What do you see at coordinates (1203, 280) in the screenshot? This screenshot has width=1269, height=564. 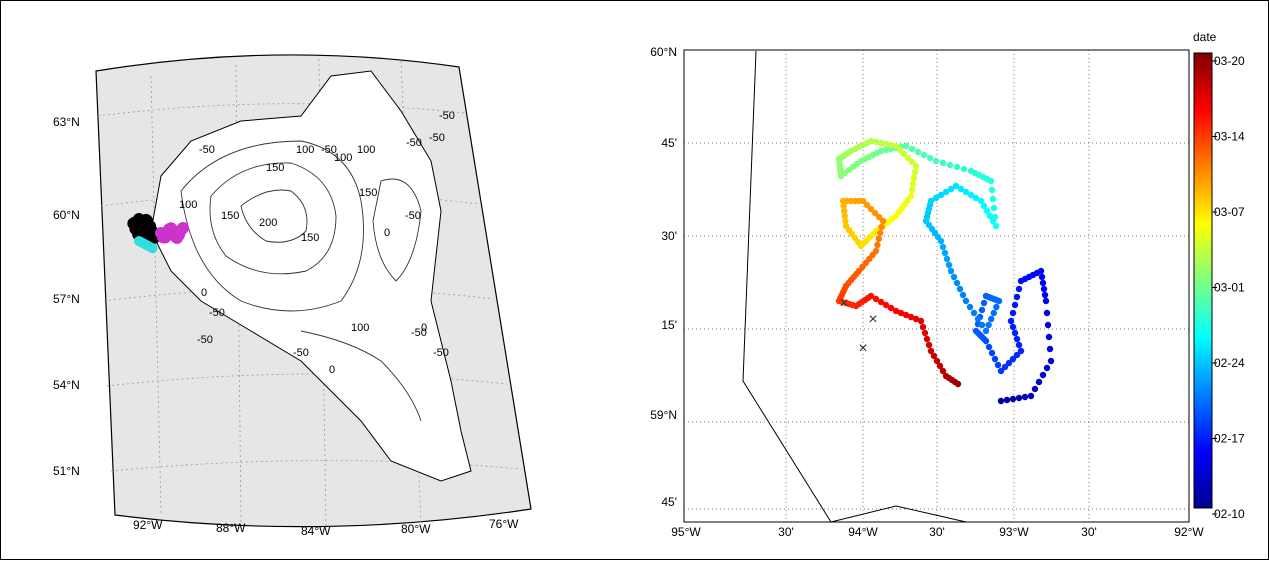 I see `colorbar-gradient` at bounding box center [1203, 280].